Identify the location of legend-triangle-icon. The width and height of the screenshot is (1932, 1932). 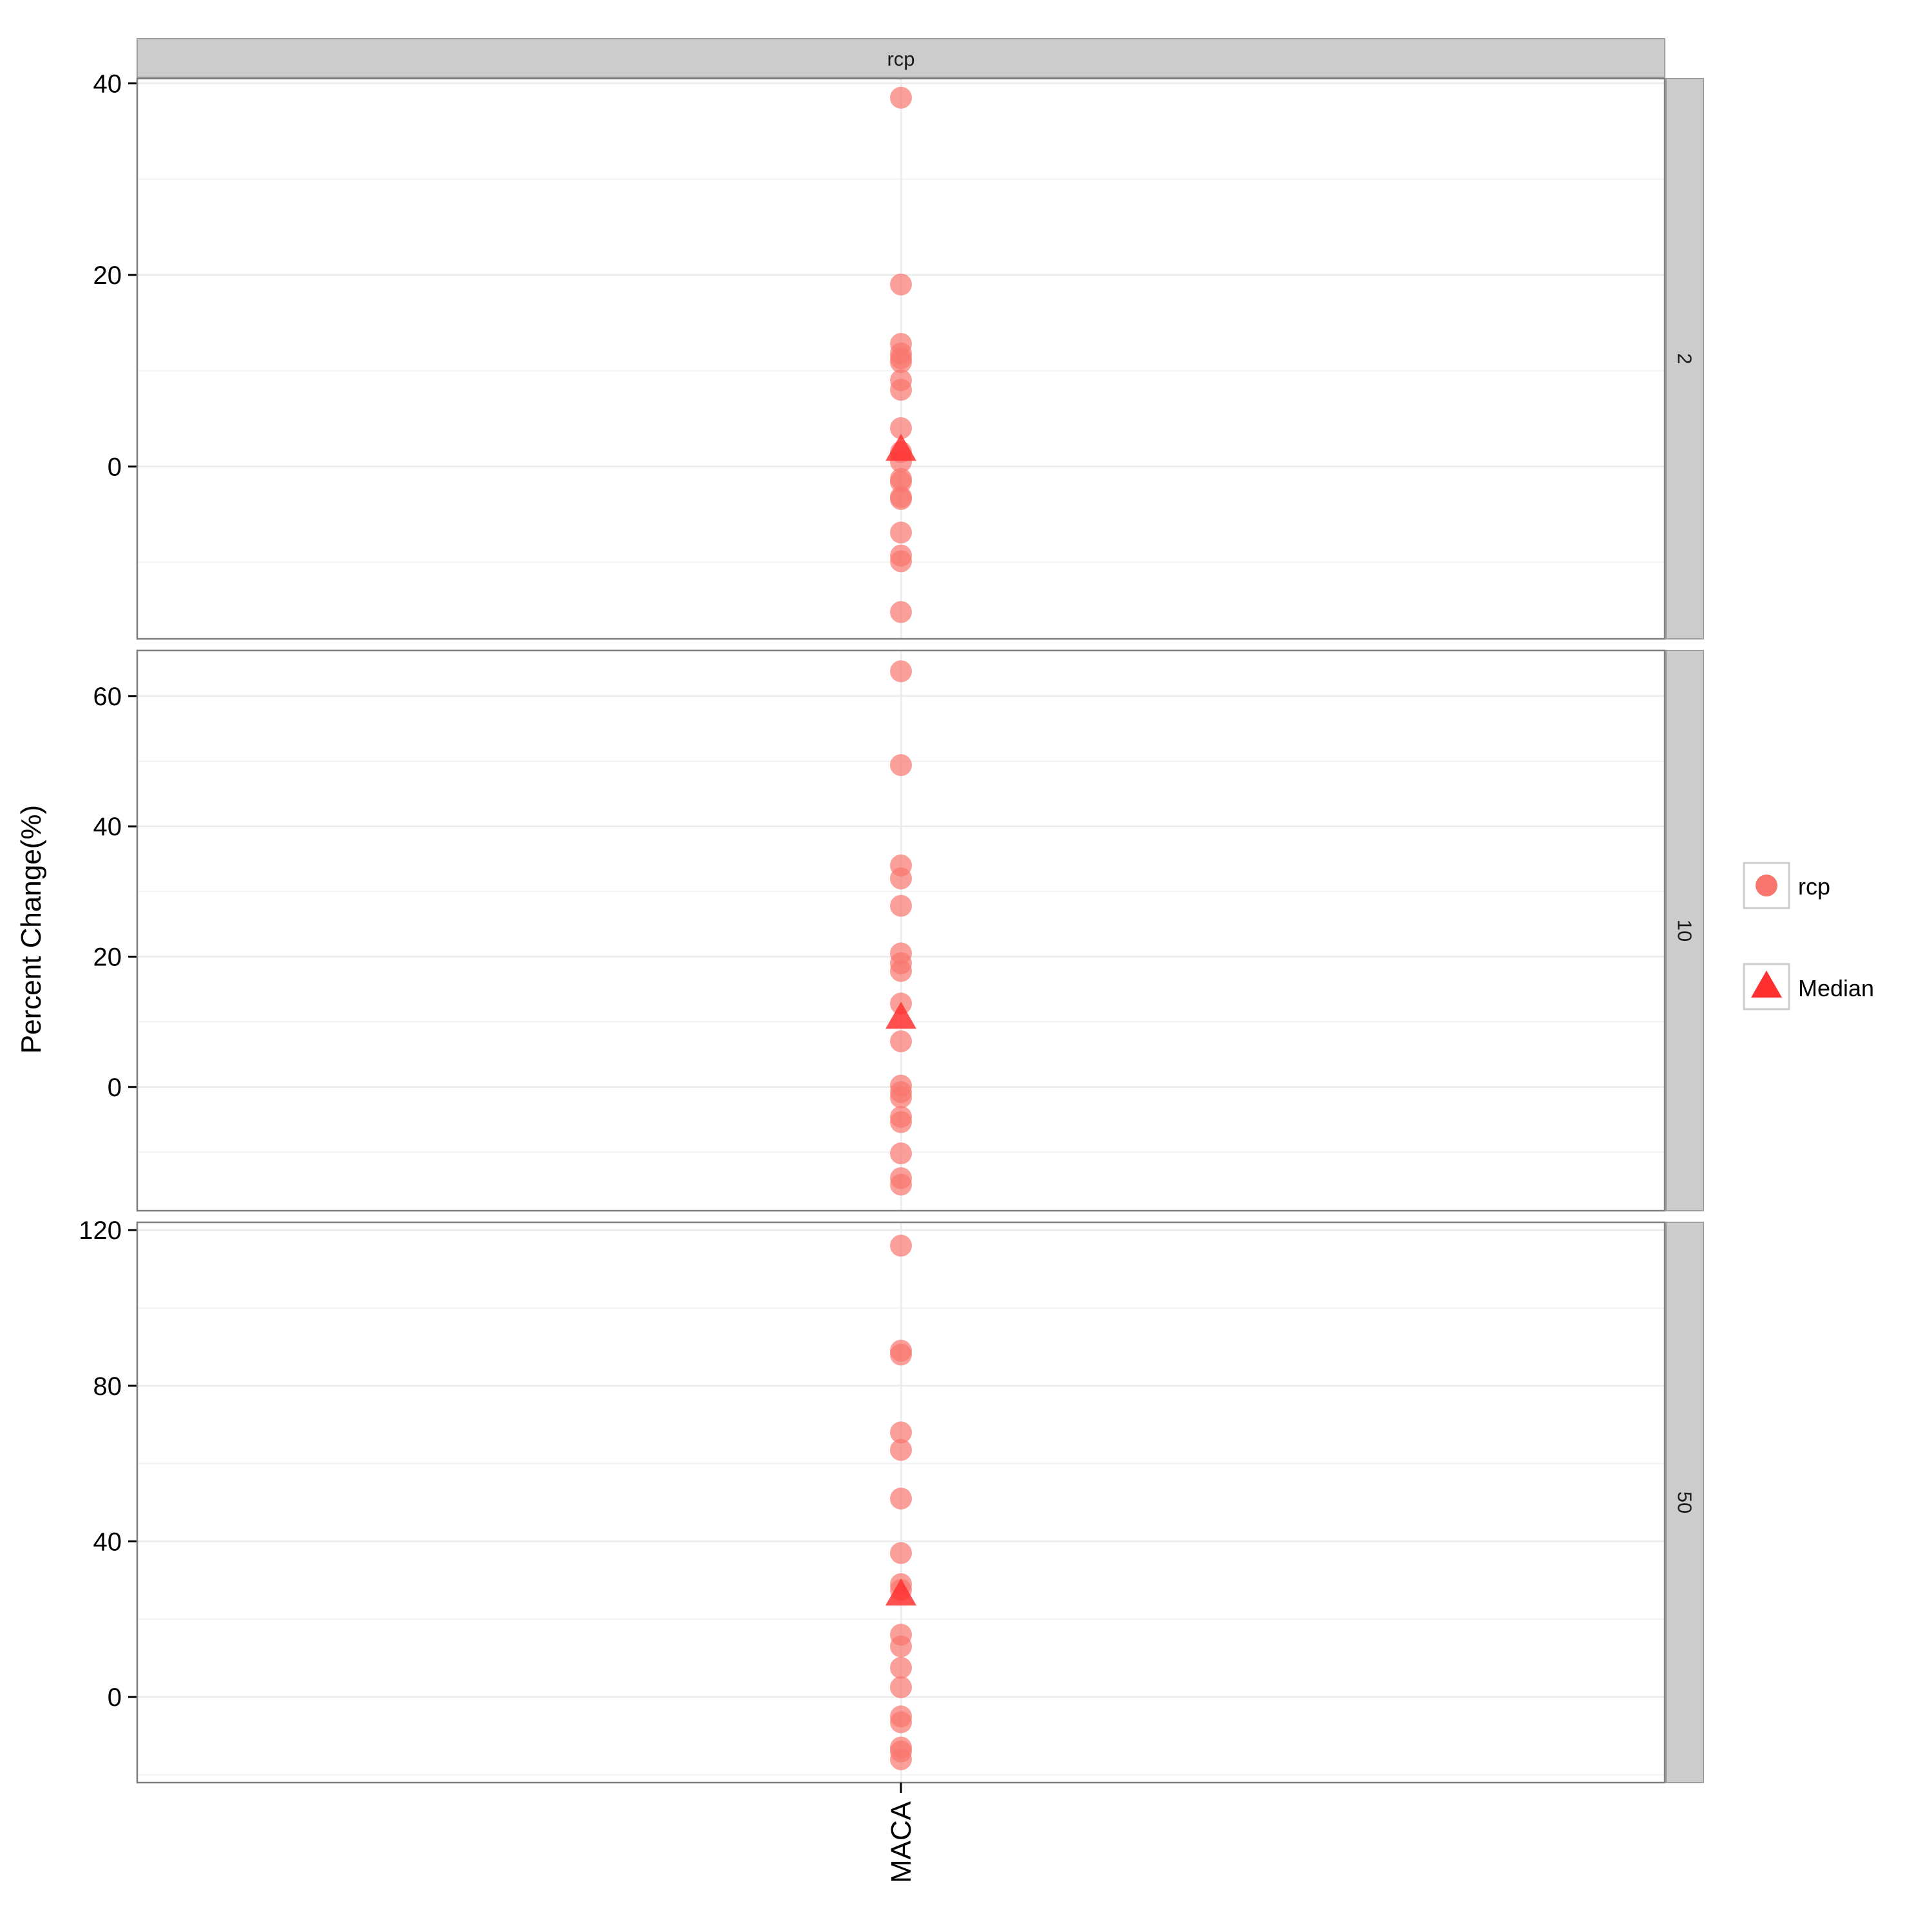
(1766, 984).